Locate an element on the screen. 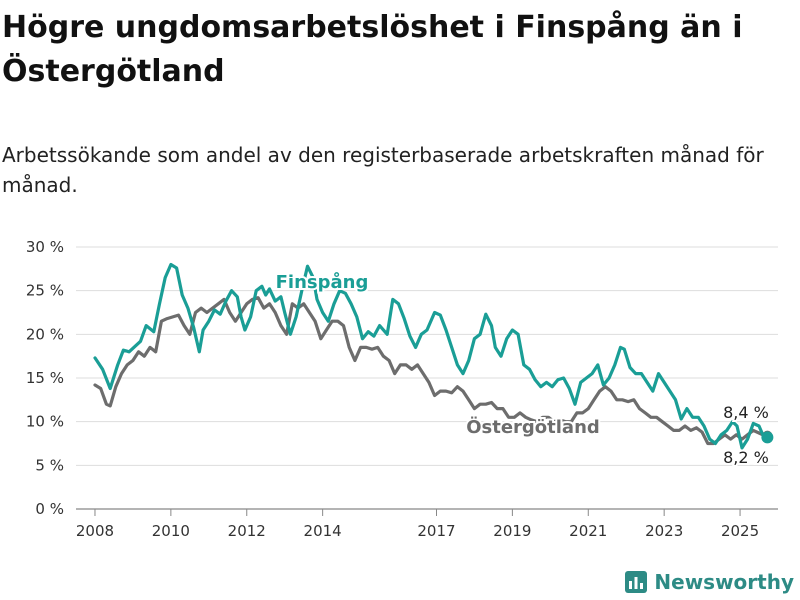 Image resolution: width=800 pixels, height=600 pixels. x-tick-label: 2012 is located at coordinates (247, 531).